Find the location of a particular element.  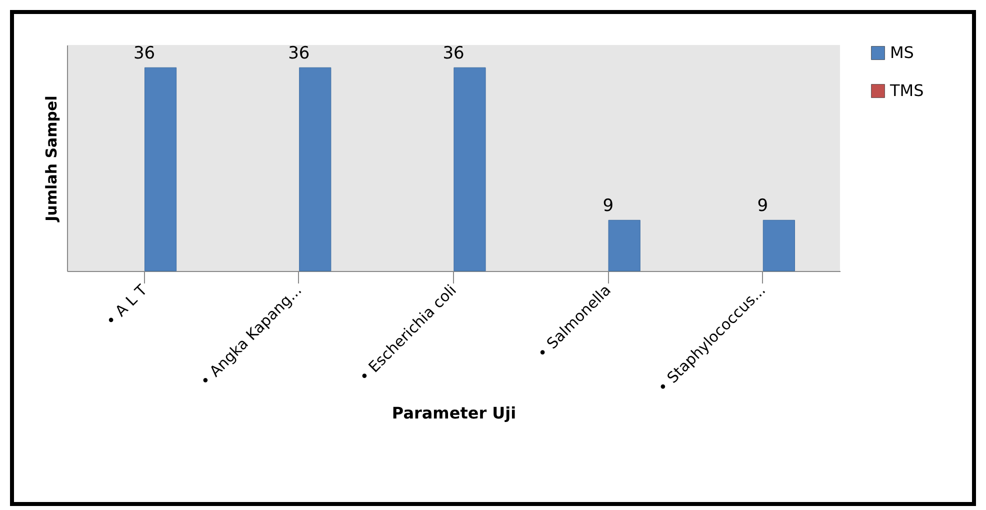

x-axis-title: Parameter Uji is located at coordinates (454, 413).